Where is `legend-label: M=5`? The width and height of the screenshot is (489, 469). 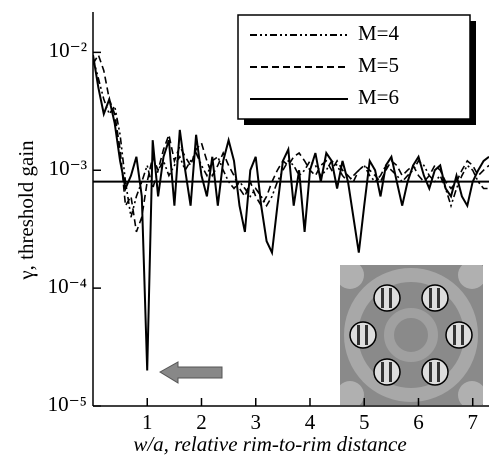 legend-label: M=5 is located at coordinates (378, 65).